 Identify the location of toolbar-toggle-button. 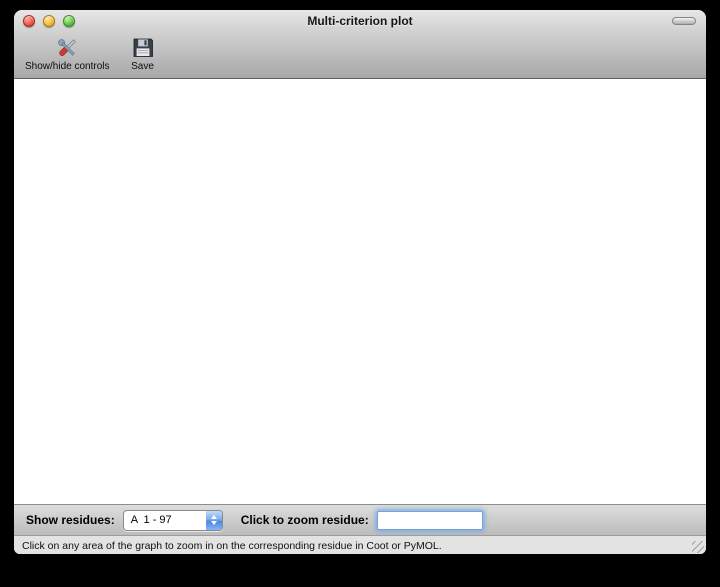
(684, 21).